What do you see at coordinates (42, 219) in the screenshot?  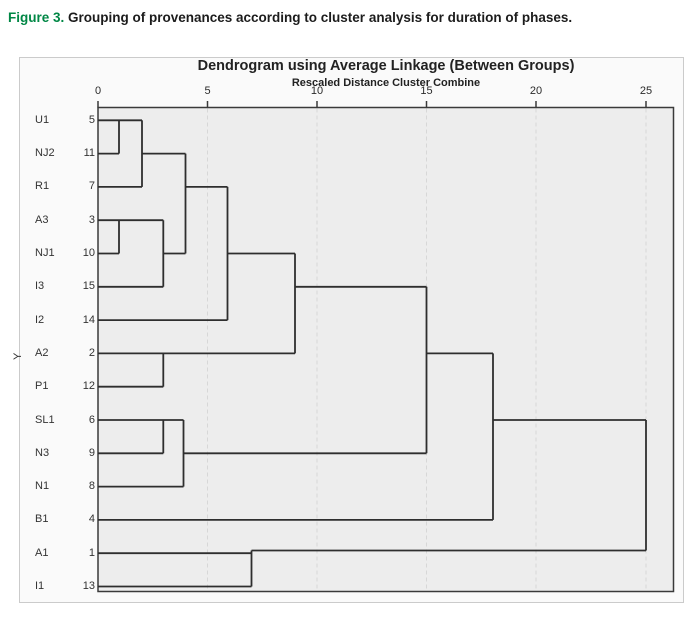 I see `leaf-label-A3: A3` at bounding box center [42, 219].